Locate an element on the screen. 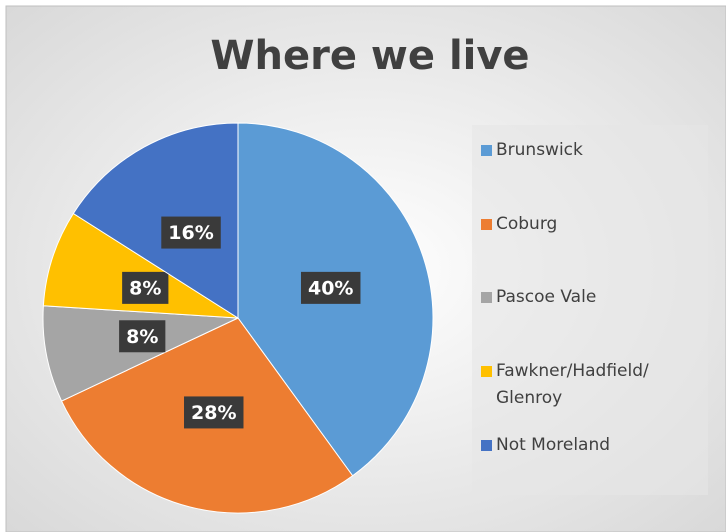 The image size is (726, 532). legend-label: Coburg is located at coordinates (527, 224).